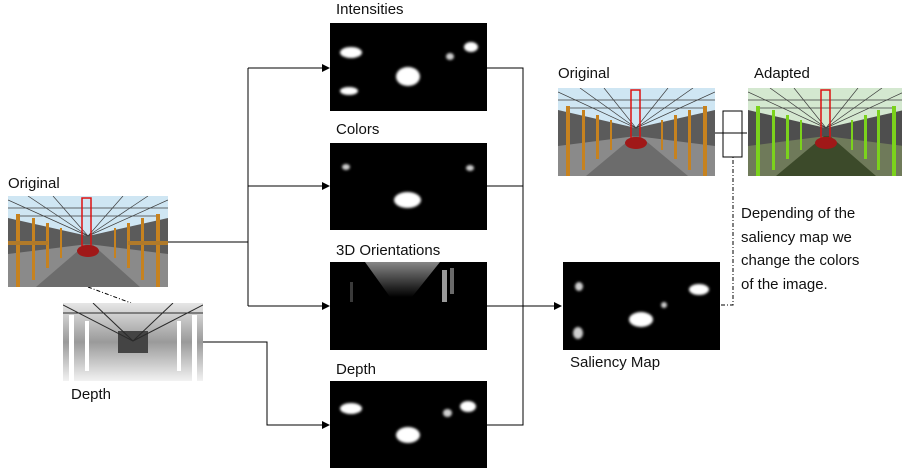 The image size is (902, 473). I want to click on original-scene-image, so click(88, 241).